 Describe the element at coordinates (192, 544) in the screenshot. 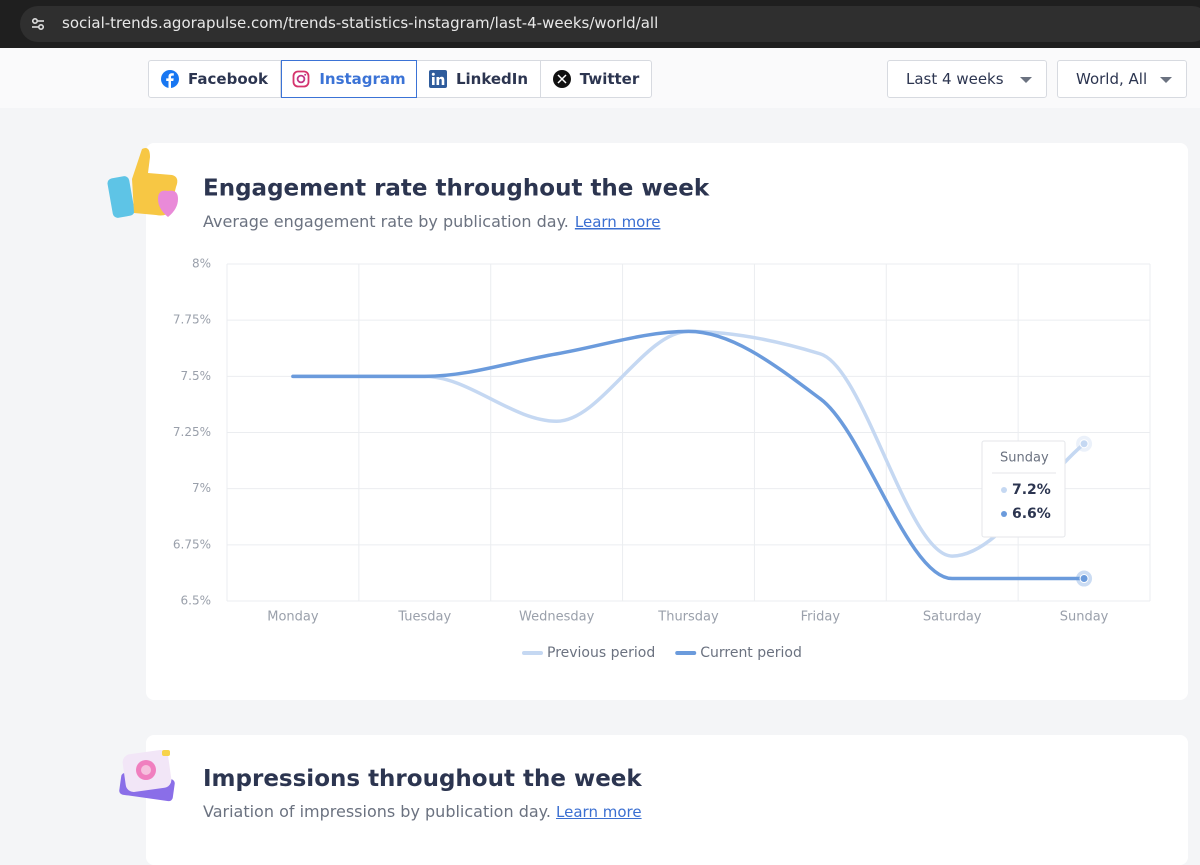

I see `y-tick-label: 6.75%` at that location.